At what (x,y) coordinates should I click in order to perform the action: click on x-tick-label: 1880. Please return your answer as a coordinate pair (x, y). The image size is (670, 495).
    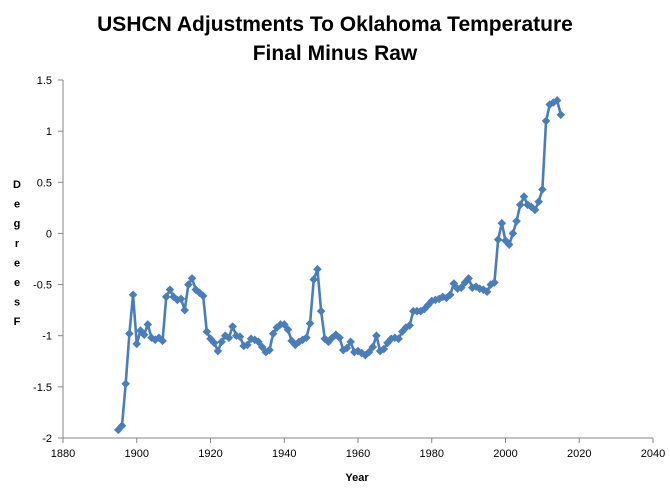
    Looking at the image, I should click on (63, 454).